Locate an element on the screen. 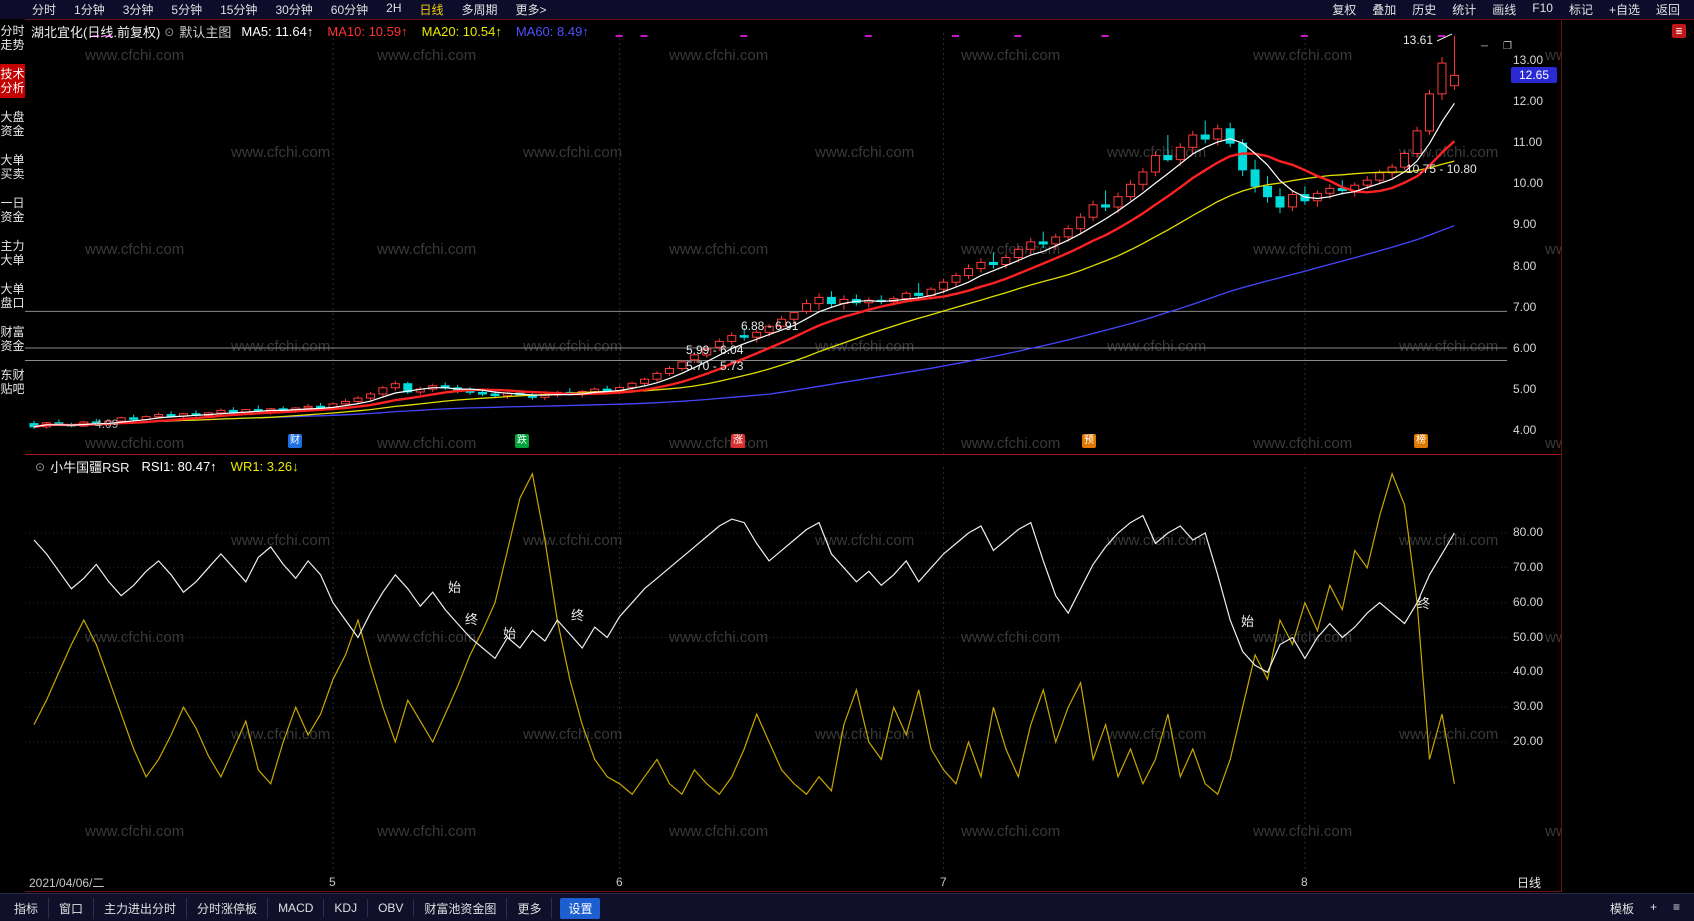 The image size is (1694, 921). event-tag-涨: 涨 is located at coordinates (738, 441).